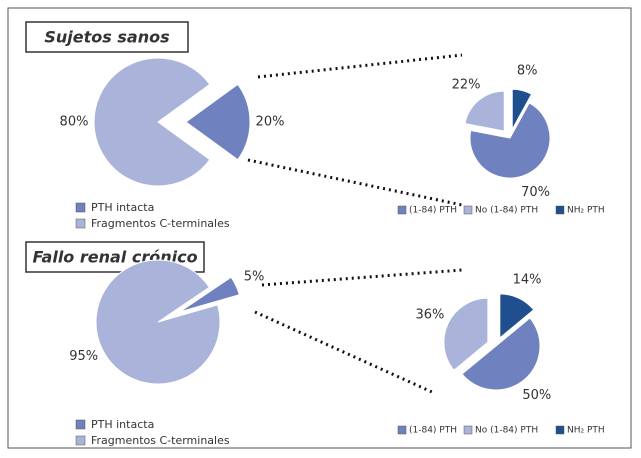  Describe the element at coordinates (270, 122) in the screenshot. I see `slice-label: 20%` at that location.